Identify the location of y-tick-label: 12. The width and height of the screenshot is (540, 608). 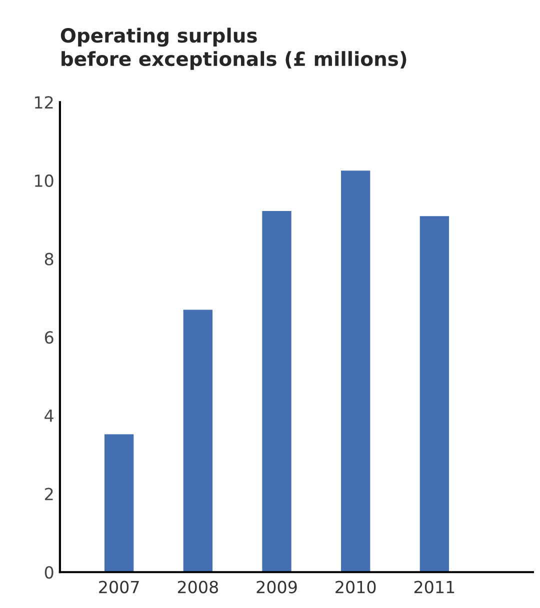
(44, 102).